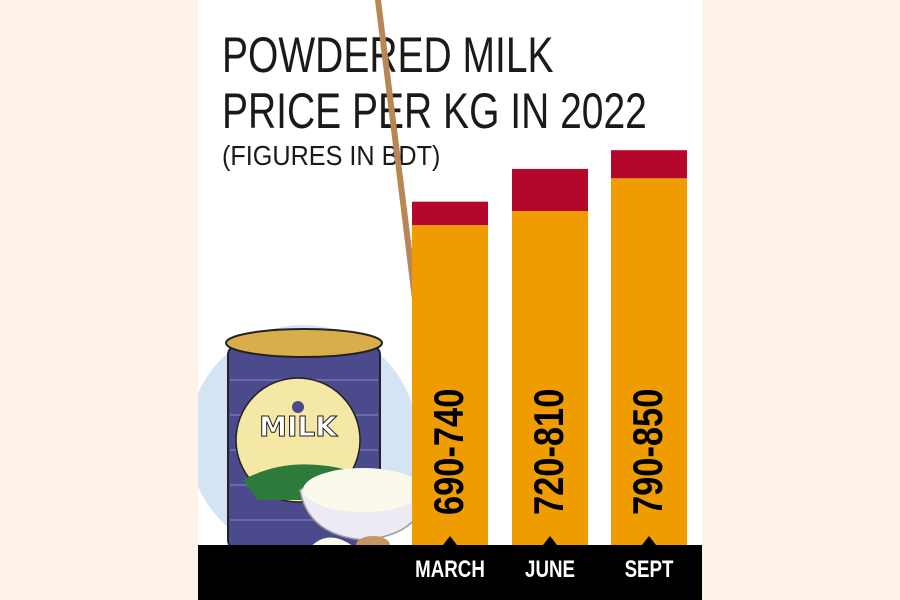  Describe the element at coordinates (649, 361) in the screenshot. I see `bar-min-sept` at that location.